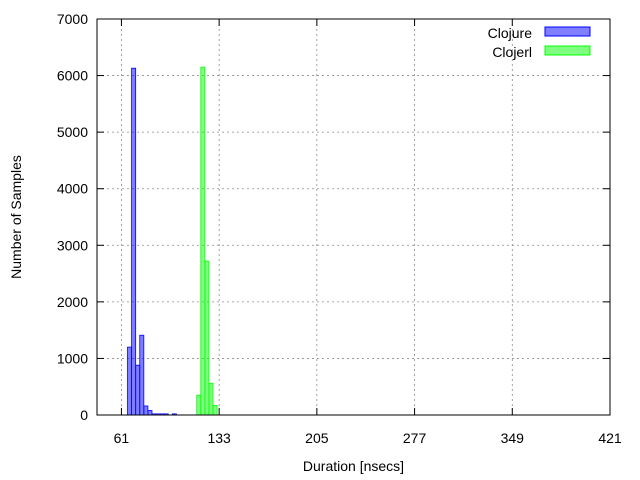 The image size is (640, 480). What do you see at coordinates (84, 415) in the screenshot?
I see `y-tick-label: 0` at bounding box center [84, 415].